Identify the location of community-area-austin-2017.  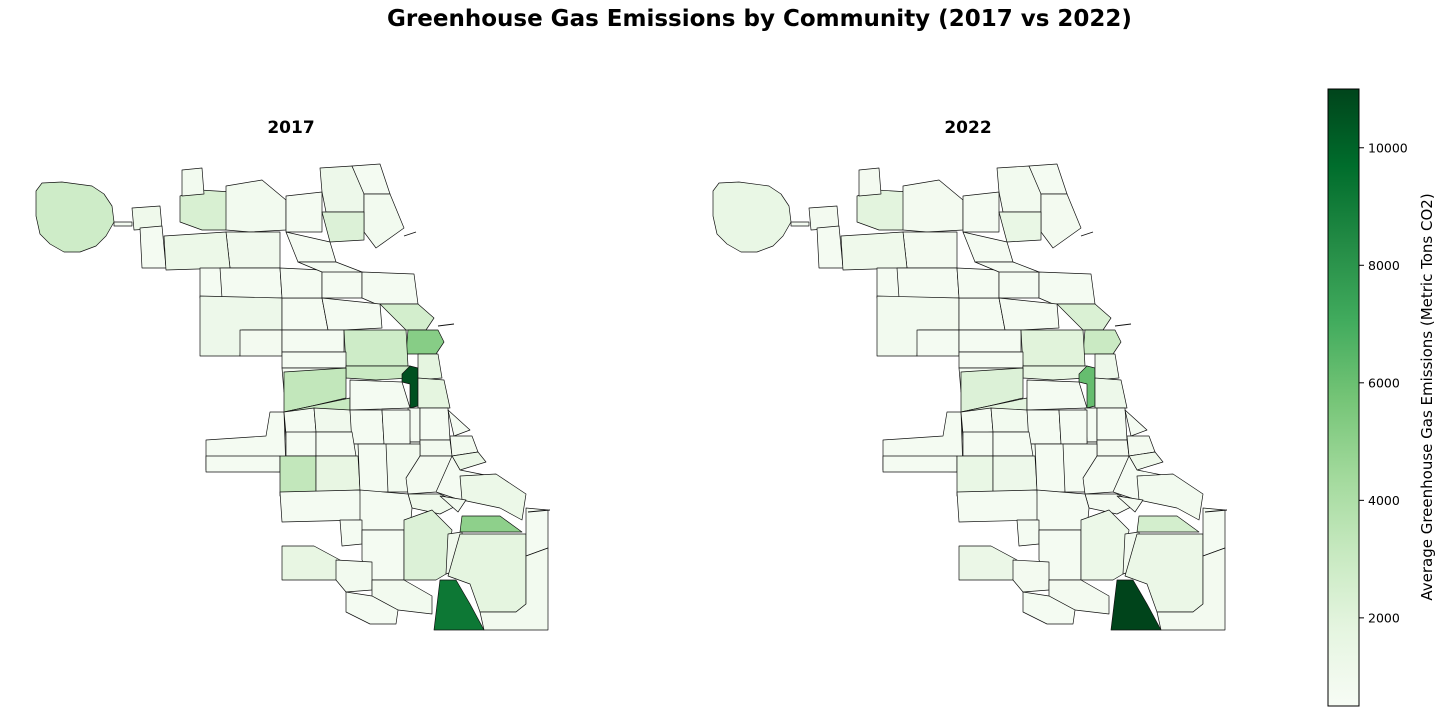
(314, 360).